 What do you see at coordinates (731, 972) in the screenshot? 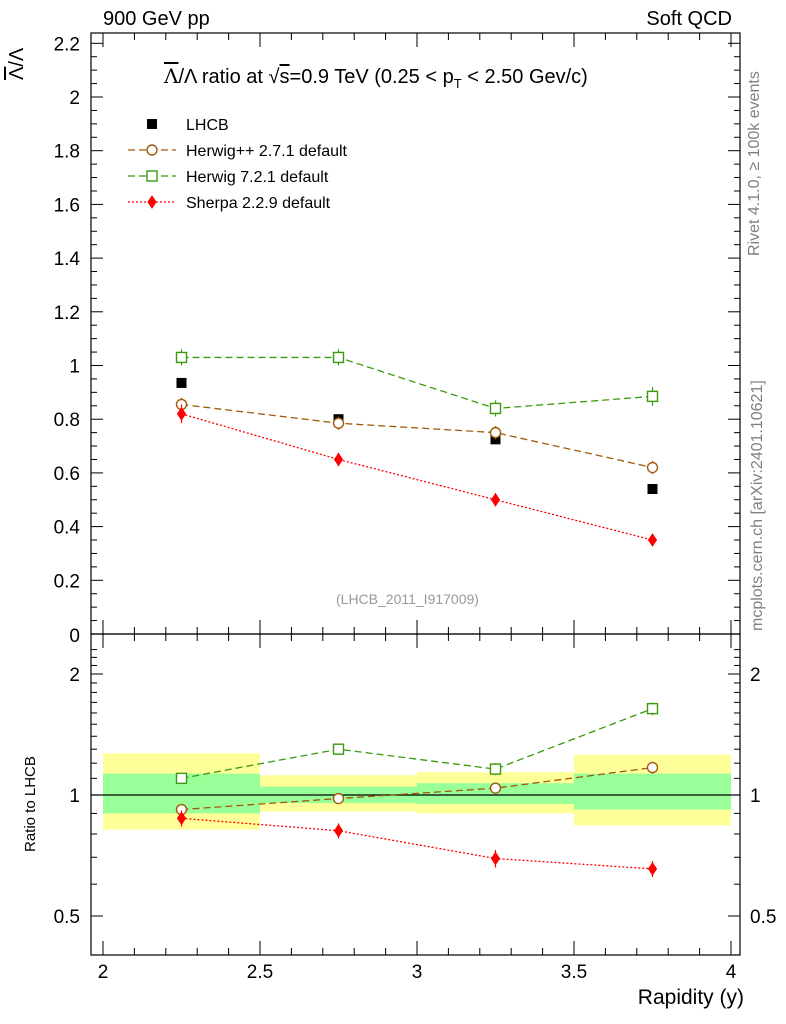
I see `x-tick-label: 4` at bounding box center [731, 972].